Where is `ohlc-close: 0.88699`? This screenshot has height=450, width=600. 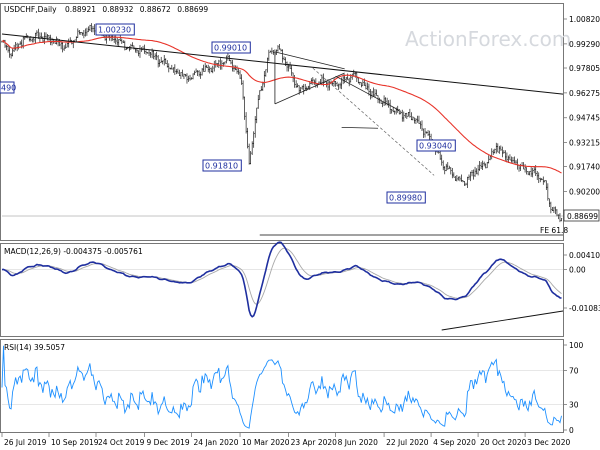
ohlc-close: 0.88699 is located at coordinates (192, 9).